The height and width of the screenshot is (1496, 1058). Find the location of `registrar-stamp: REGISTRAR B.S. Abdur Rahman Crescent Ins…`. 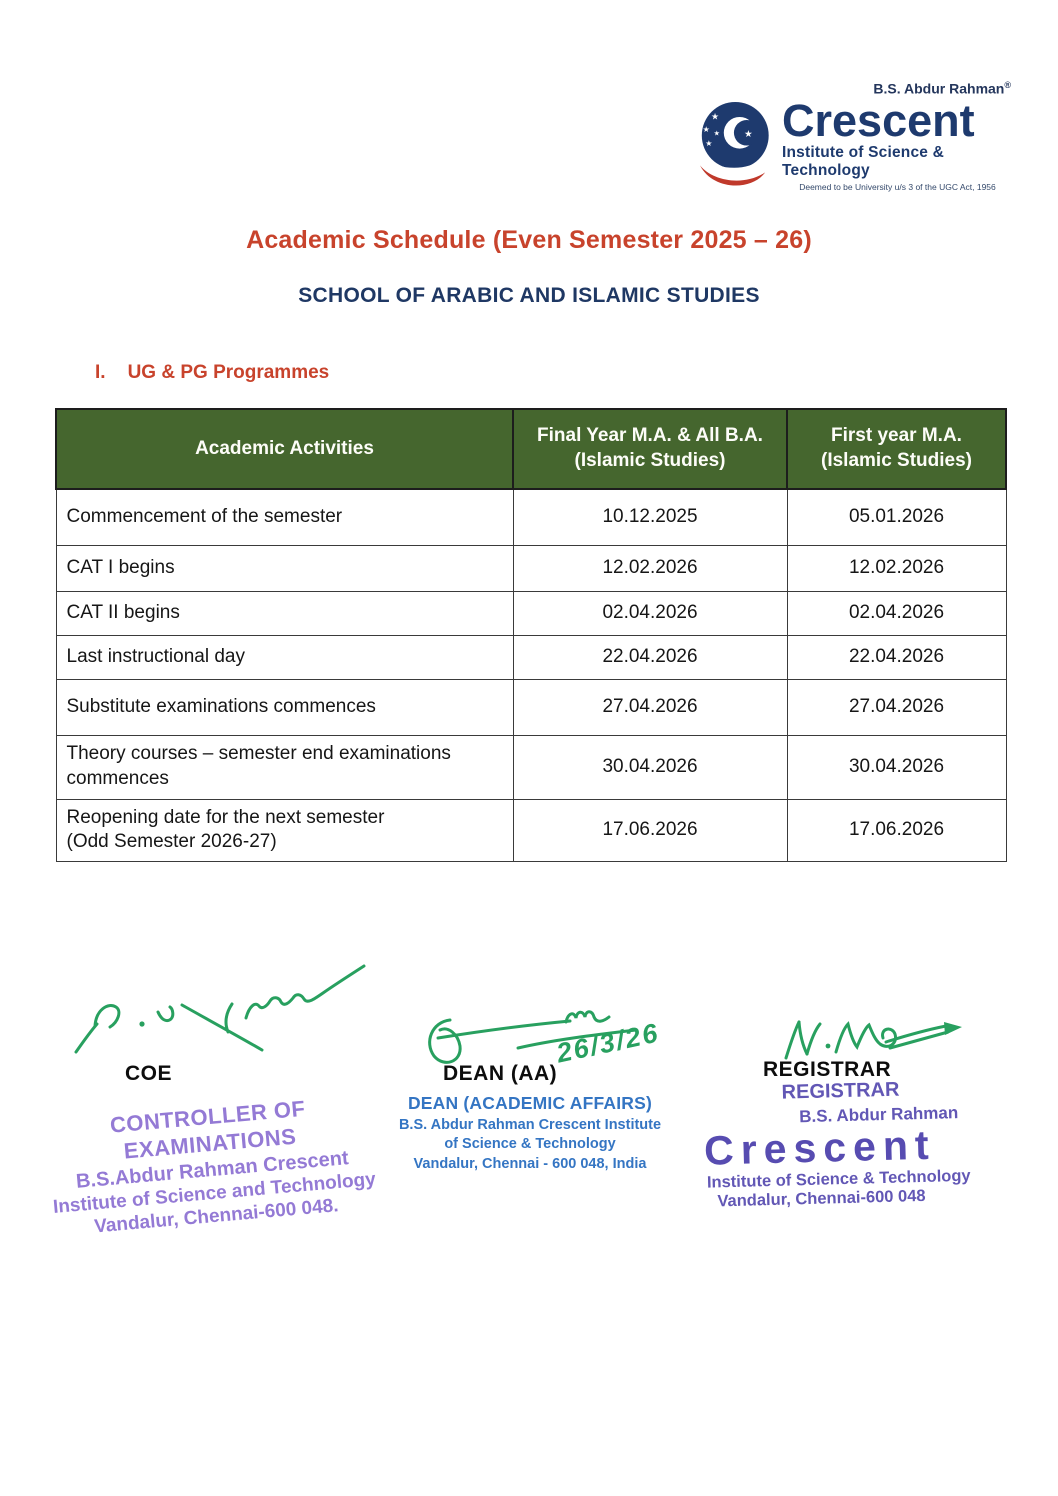

registrar-stamp: REGISTRAR B.S. Abdur Rahman Crescent Ins… is located at coordinates (845, 1144).